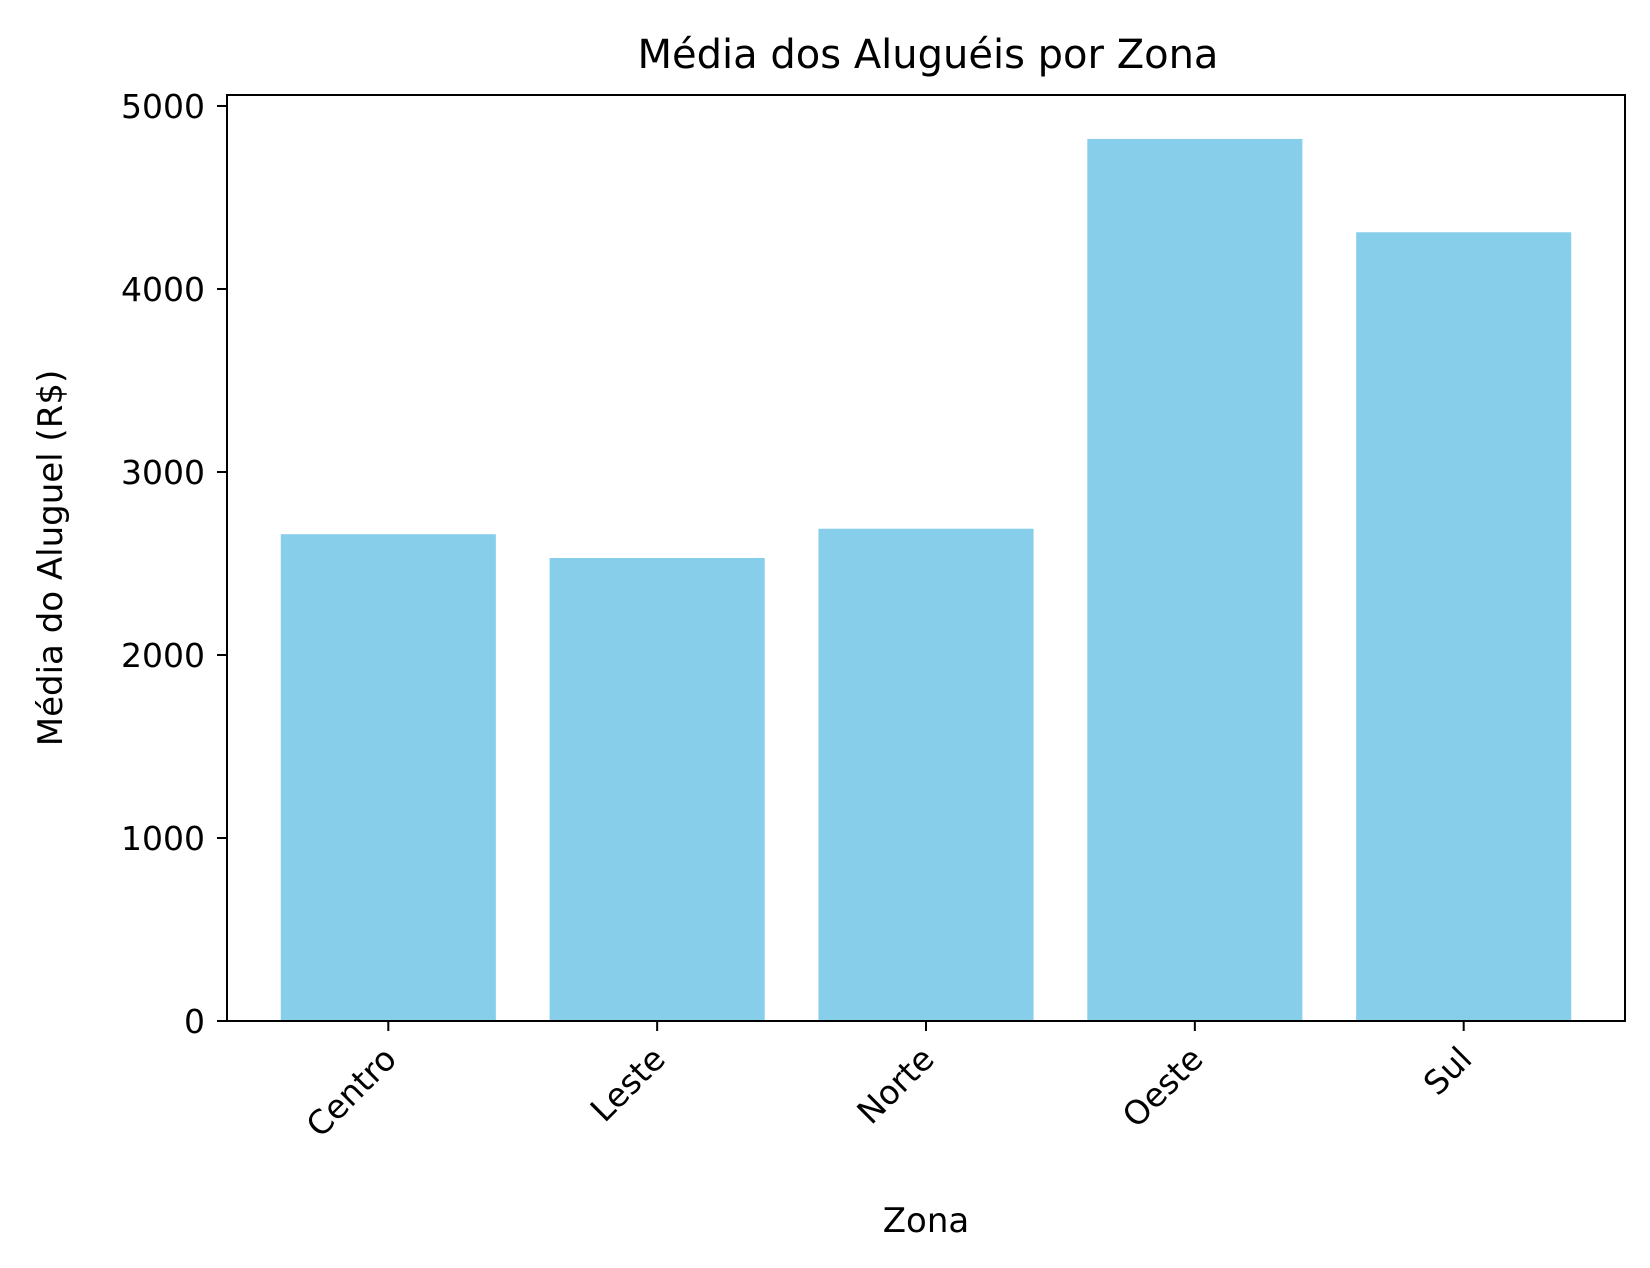 This screenshot has height=1268, width=1650. What do you see at coordinates (194, 1021) in the screenshot?
I see `y-tick-label-0: 0` at bounding box center [194, 1021].